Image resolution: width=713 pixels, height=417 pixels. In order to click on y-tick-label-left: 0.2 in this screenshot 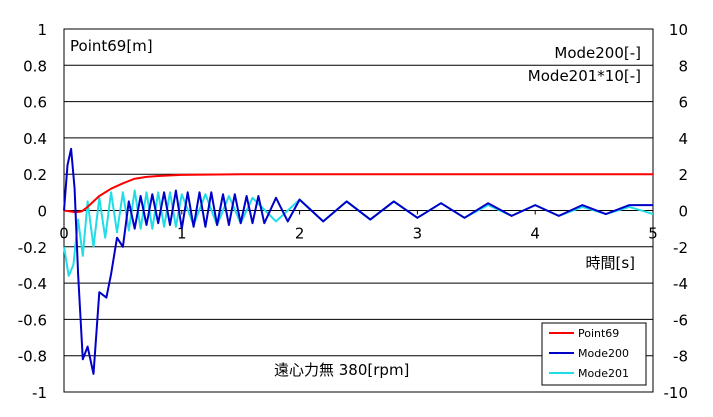, I will do `click(35, 175)`.